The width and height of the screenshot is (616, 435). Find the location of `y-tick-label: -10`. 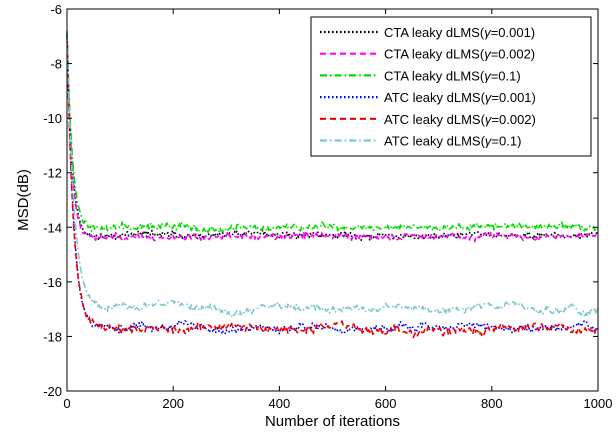

y-tick-label: -10 is located at coordinates (52, 118).